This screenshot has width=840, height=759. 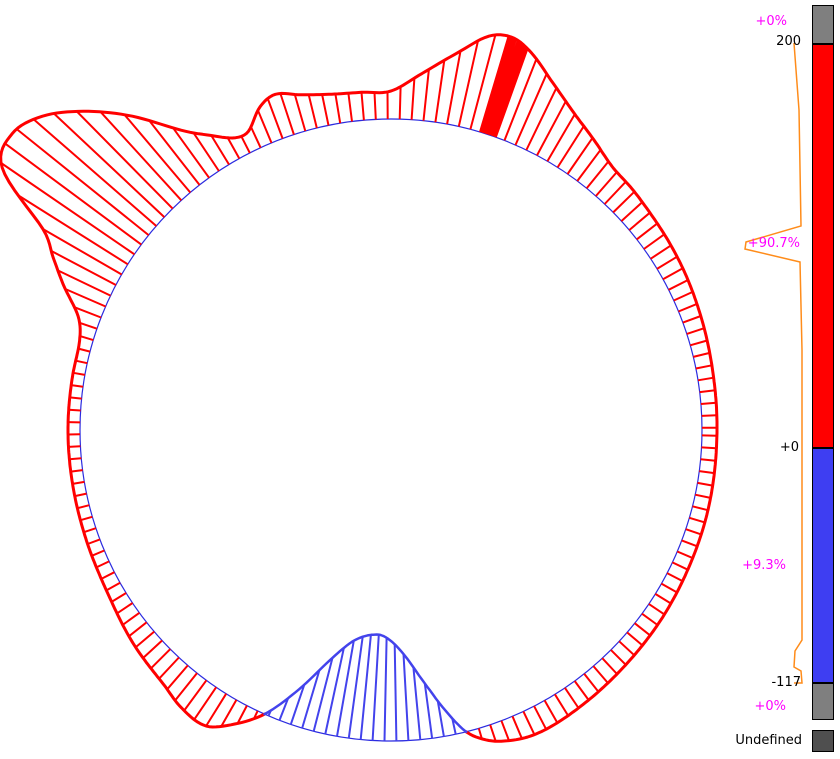 What do you see at coordinates (823, 701) in the screenshot?
I see `colorbar-segment-below-range-gray` at bounding box center [823, 701].